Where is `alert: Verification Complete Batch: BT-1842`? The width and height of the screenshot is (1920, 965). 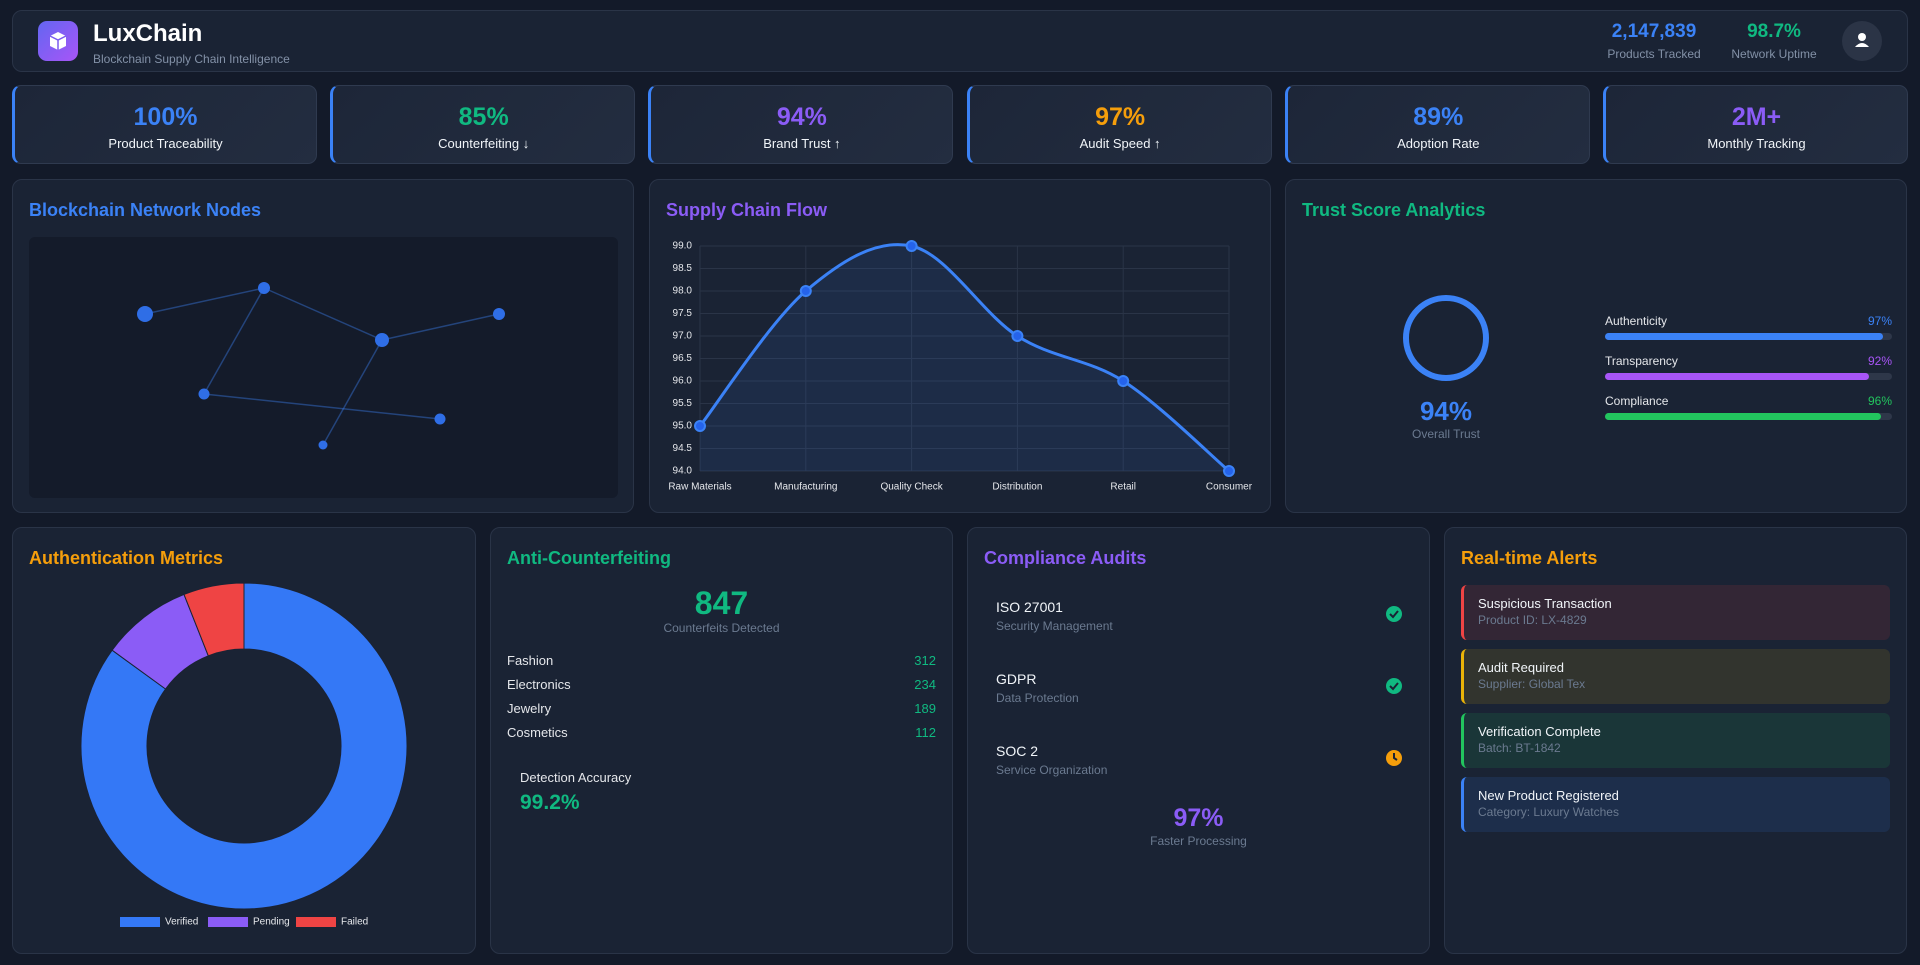 alert: Verification Complete Batch: BT-1842 is located at coordinates (1675, 740).